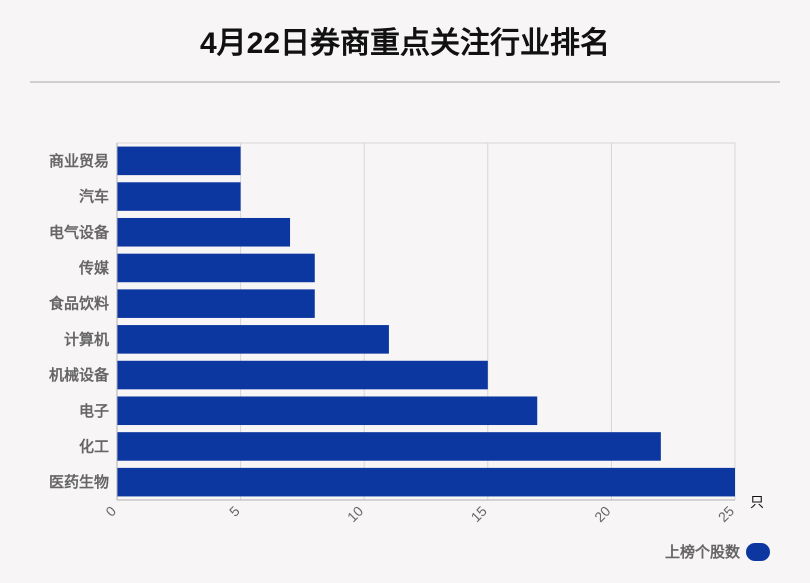 This screenshot has width=810, height=583. Describe the element at coordinates (602, 514) in the screenshot. I see `x-tick-label: 20` at that location.